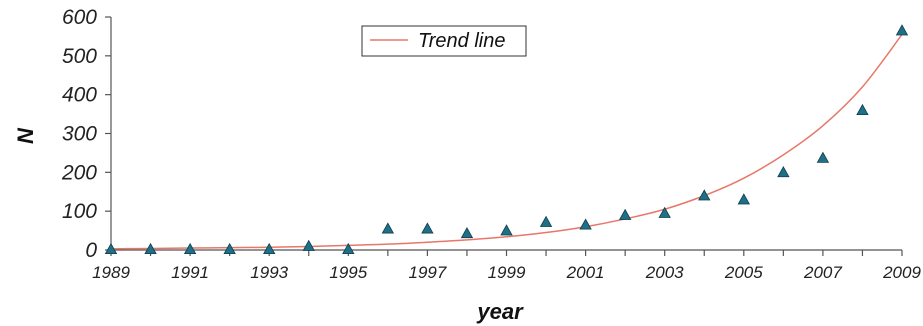  I want to click on x-axis-title: year, so click(500, 311).